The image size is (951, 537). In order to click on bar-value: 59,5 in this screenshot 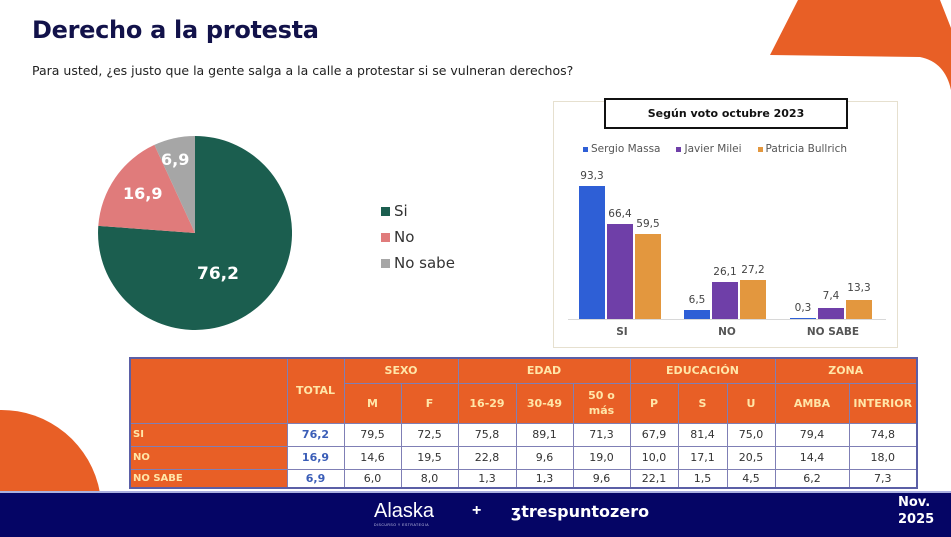, I will do `click(648, 224)`.